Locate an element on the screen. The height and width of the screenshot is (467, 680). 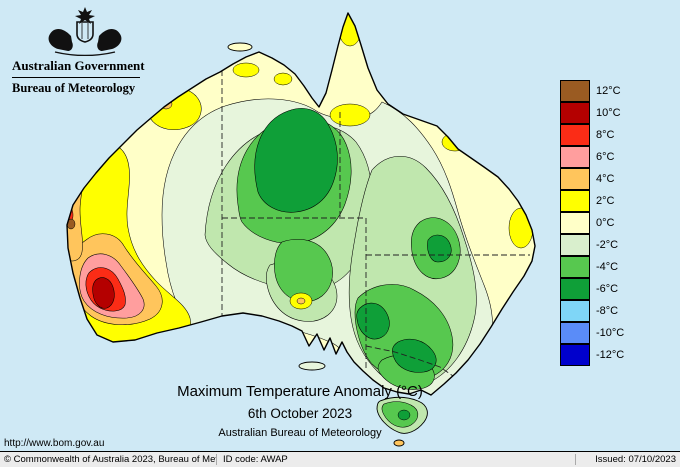
gov-title: Australian Government is located at coordinates (78, 65).